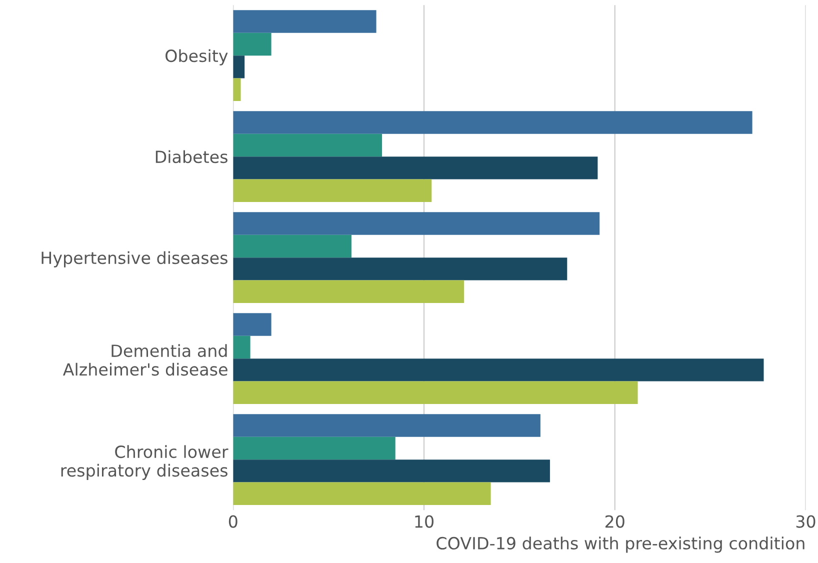  What do you see at coordinates (197, 57) in the screenshot?
I see `y-tick-label: Obesity` at bounding box center [197, 57].